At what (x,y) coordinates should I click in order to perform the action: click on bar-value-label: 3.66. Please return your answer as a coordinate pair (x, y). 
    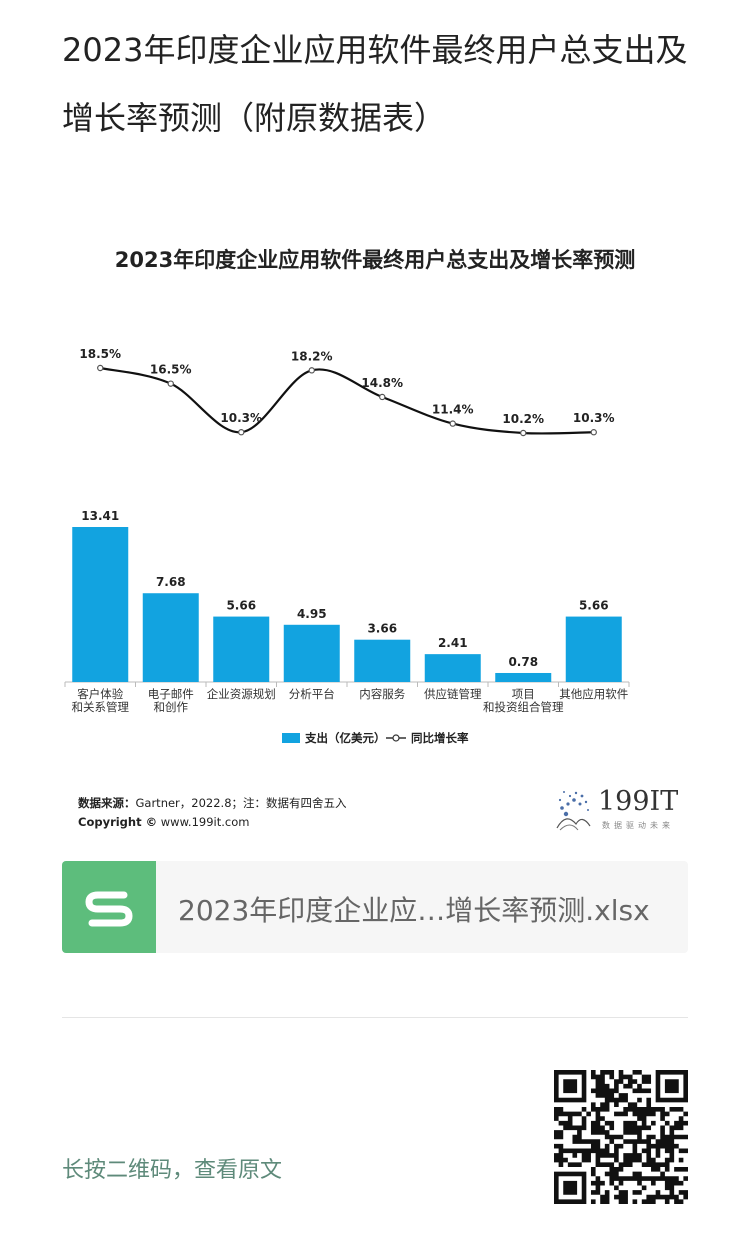
    Looking at the image, I should click on (382, 629).